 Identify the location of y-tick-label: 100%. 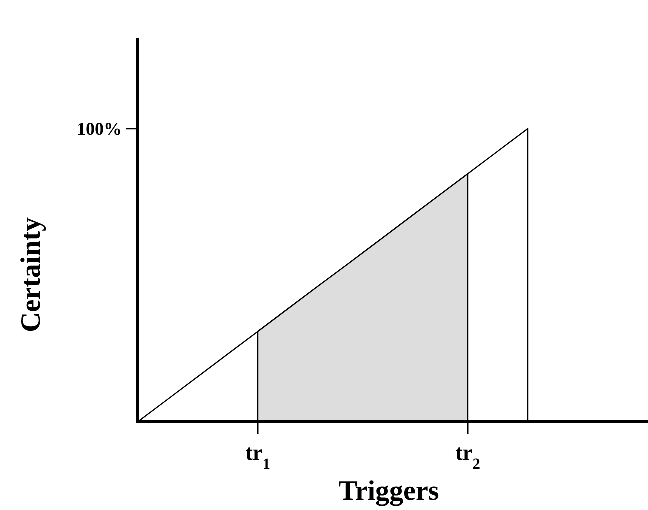
(99, 129).